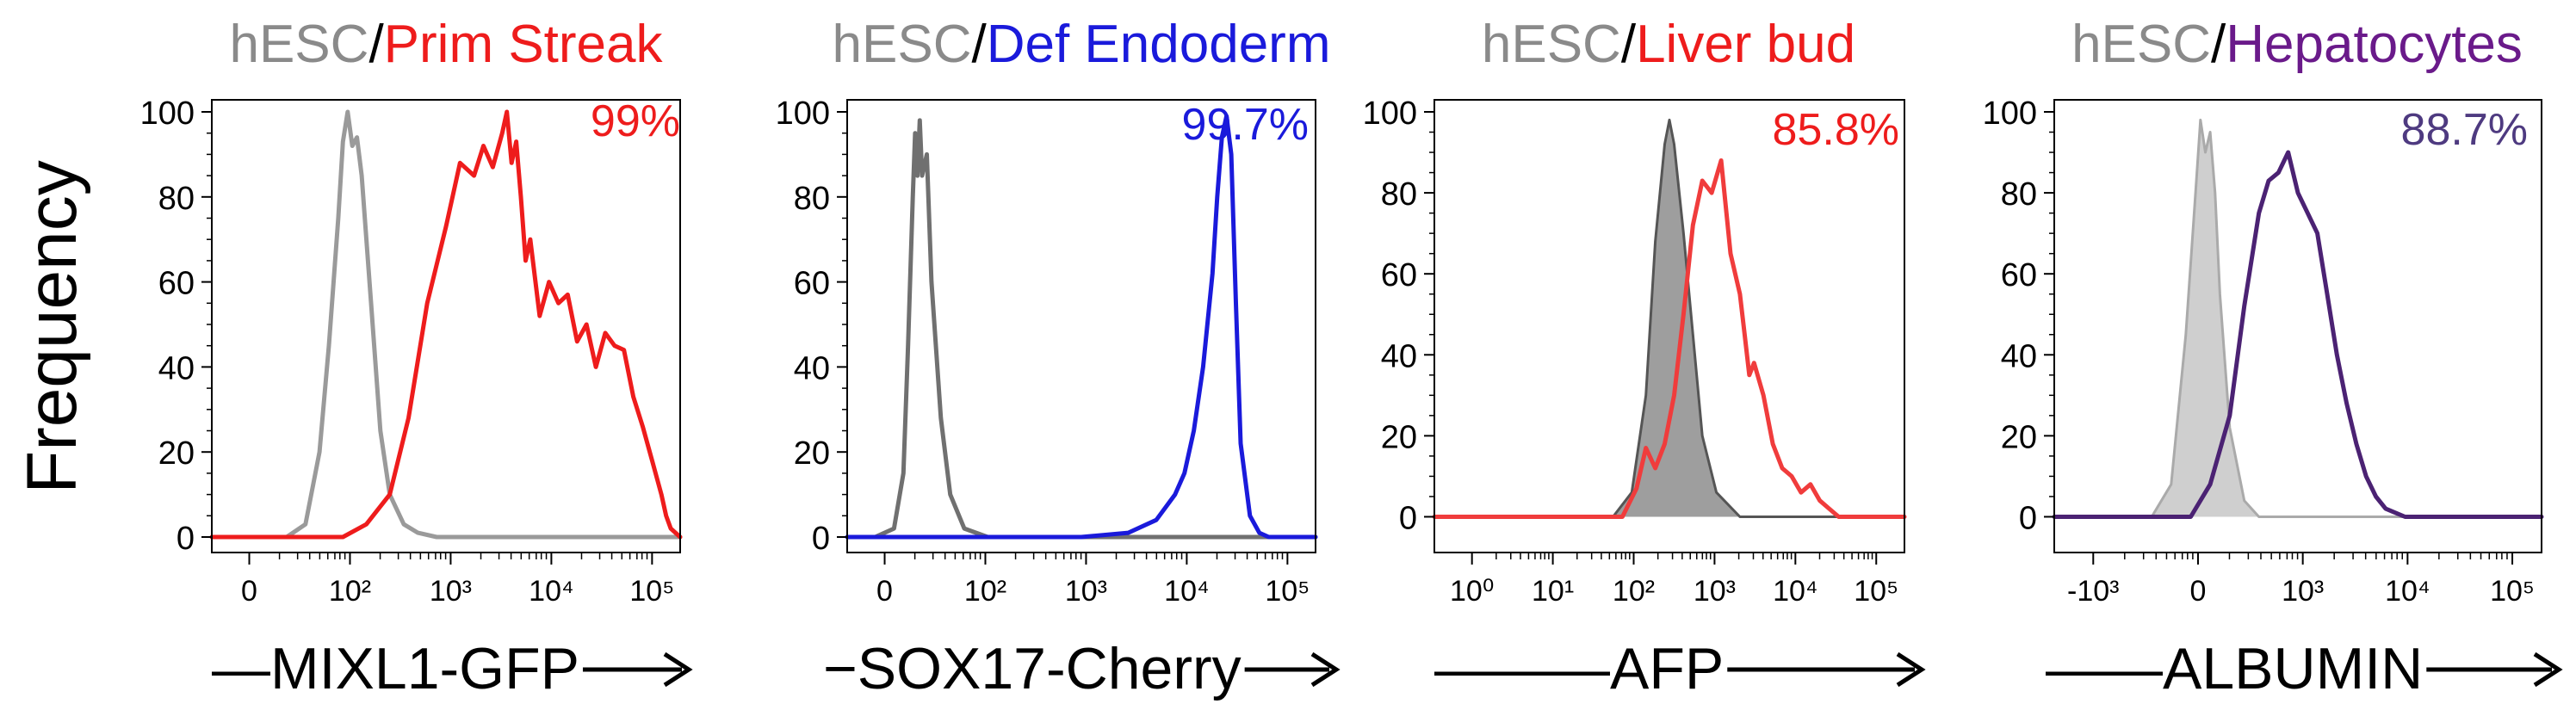  I want to click on chart-title: hESC/Liver bud, so click(1669, 44).